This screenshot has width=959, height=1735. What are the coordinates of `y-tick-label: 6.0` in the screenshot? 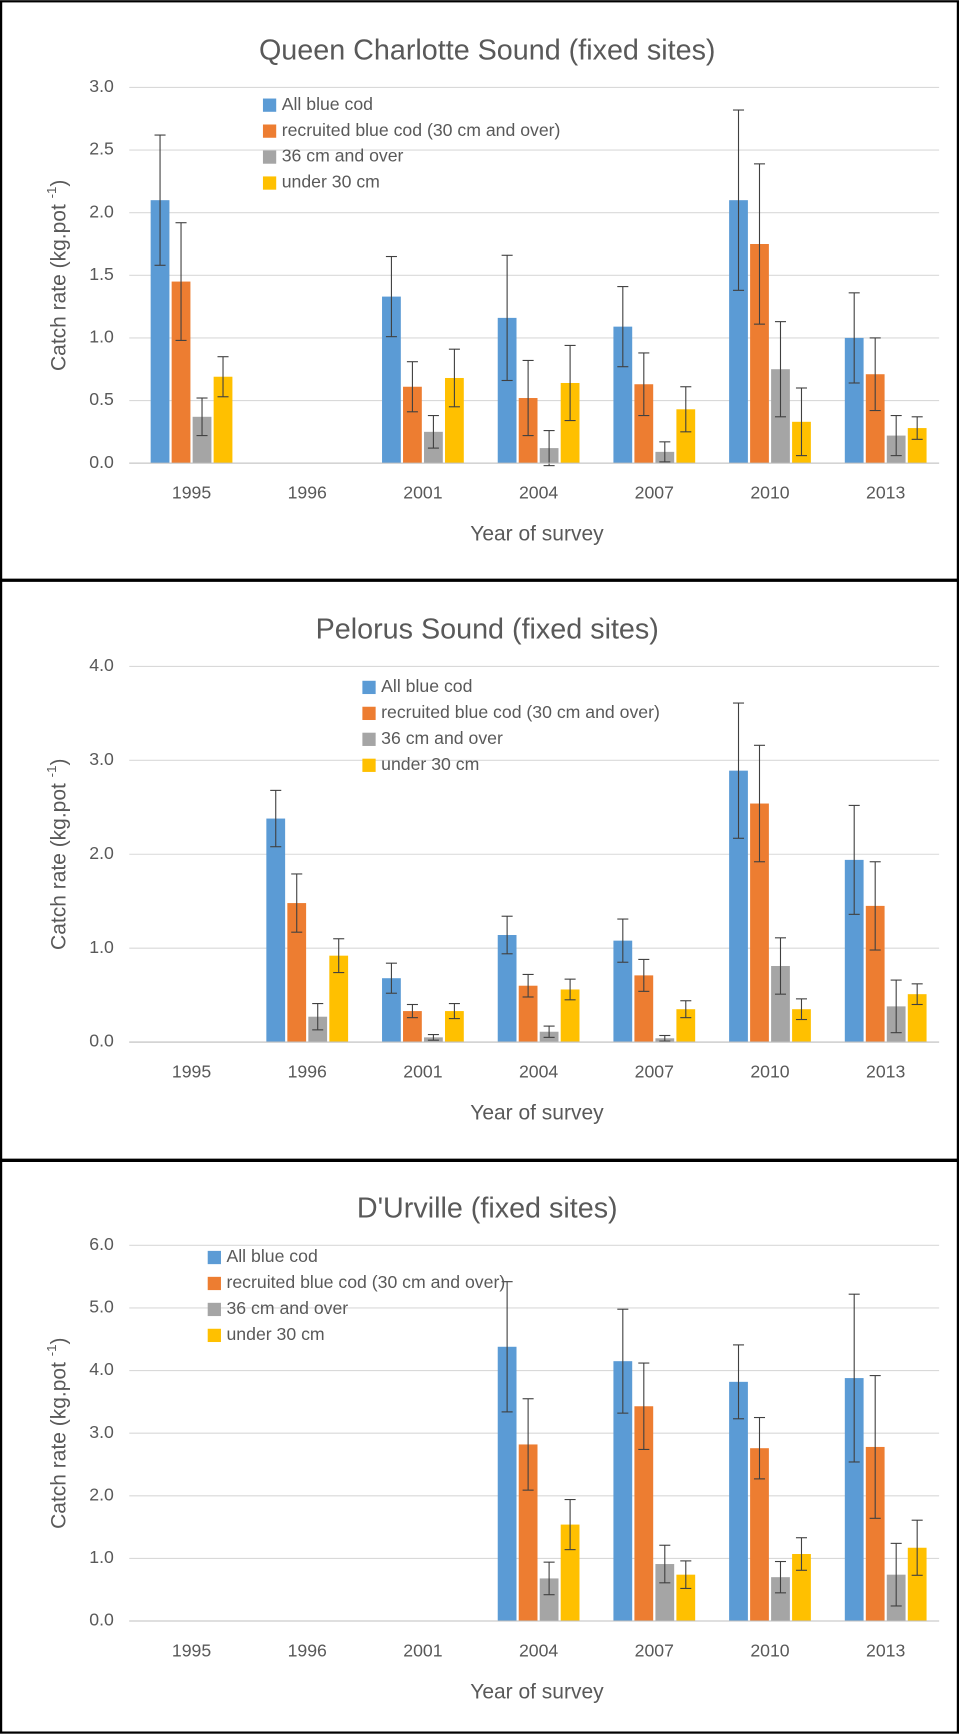 It's located at (101, 1244).